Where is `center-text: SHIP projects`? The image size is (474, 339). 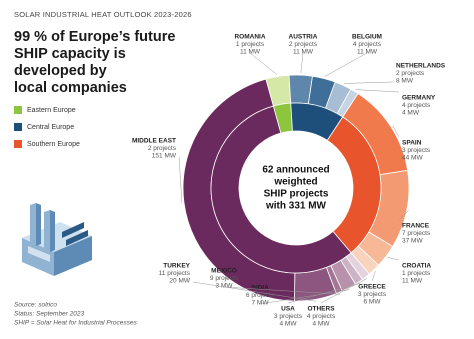
center-text: SHIP projects is located at coordinates (296, 194).